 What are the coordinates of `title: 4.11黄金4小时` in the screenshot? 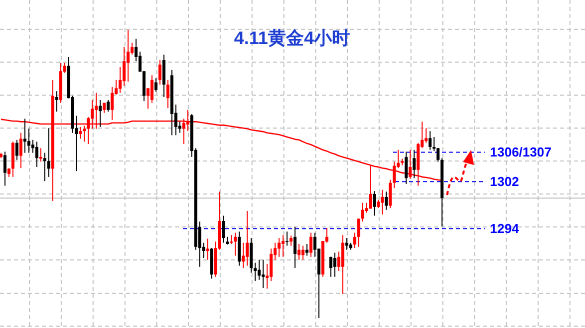 It's located at (292, 38).